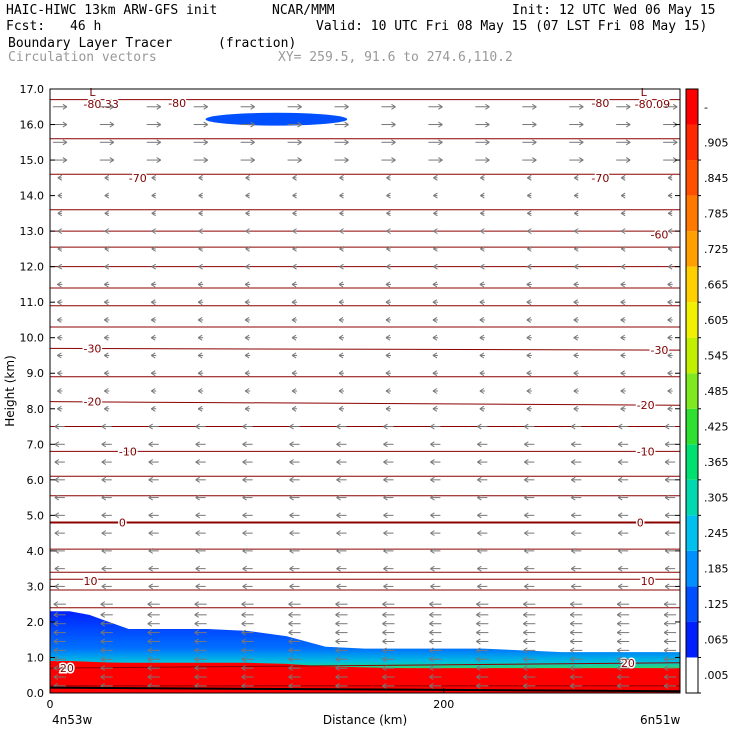 Image resolution: width=740 pixels, height=740 pixels. Describe the element at coordinates (600, 103) in the screenshot. I see `isotherm-label: -80` at that location.